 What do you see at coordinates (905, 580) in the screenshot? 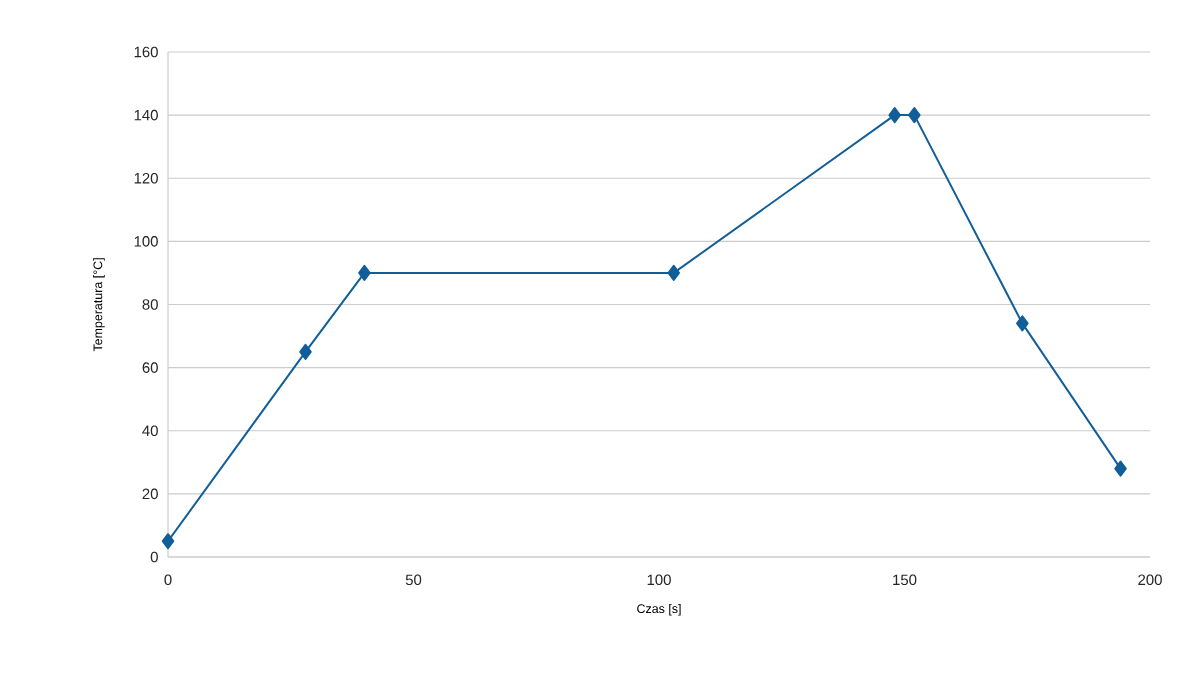
I see `x-tick-label: 150` at bounding box center [905, 580].